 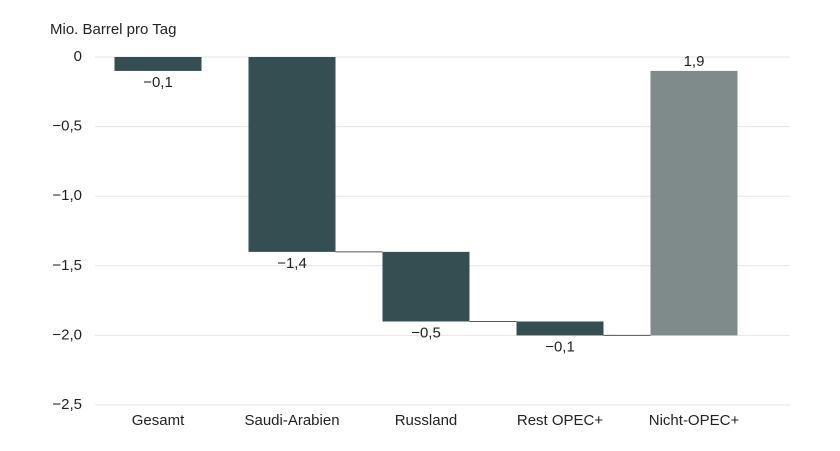 What do you see at coordinates (67, 334) in the screenshot?
I see `y-tick-label: −2,0` at bounding box center [67, 334].